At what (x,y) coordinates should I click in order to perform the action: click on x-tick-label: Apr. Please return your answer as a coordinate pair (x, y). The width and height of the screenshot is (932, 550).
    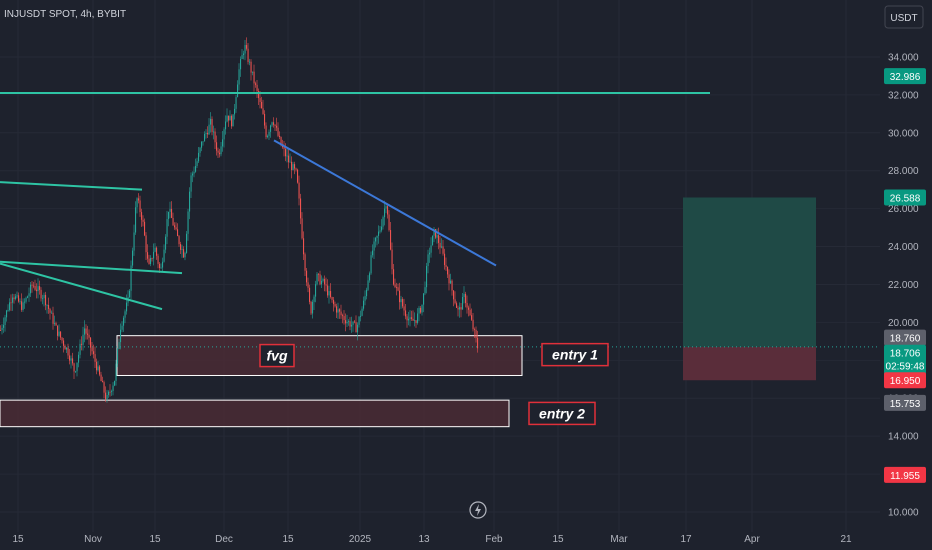
    Looking at the image, I should click on (752, 539).